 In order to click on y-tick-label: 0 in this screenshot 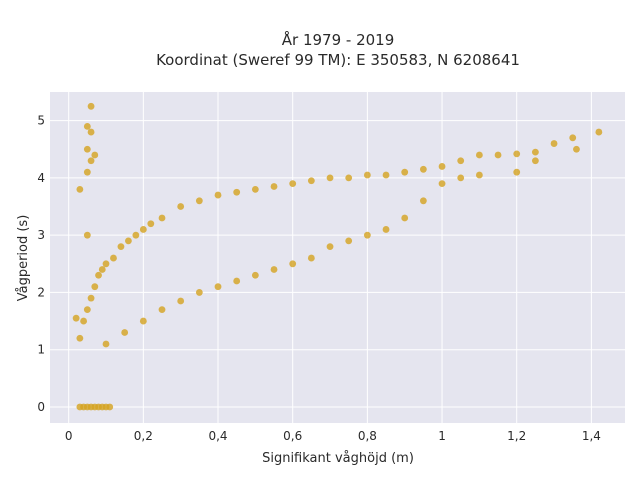, I will do `click(41, 407)`.